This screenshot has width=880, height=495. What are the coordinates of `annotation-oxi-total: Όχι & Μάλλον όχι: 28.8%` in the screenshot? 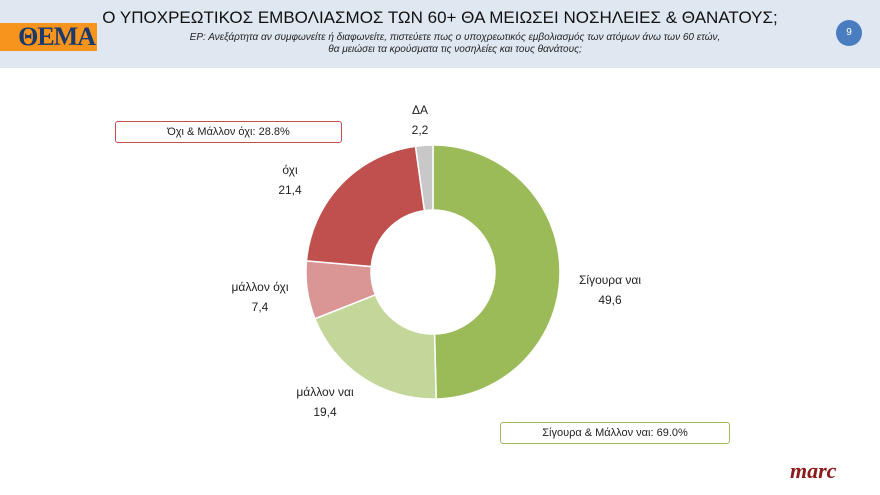 It's located at (228, 132).